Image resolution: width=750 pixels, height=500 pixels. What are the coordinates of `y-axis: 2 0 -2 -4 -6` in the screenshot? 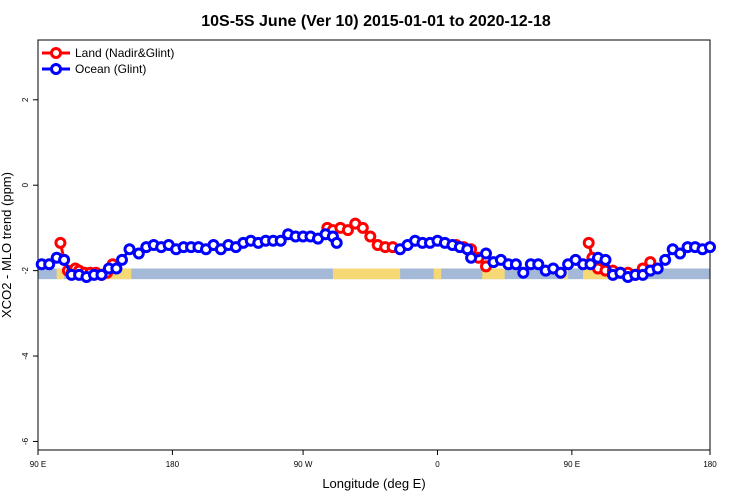 It's located at (29, 271).